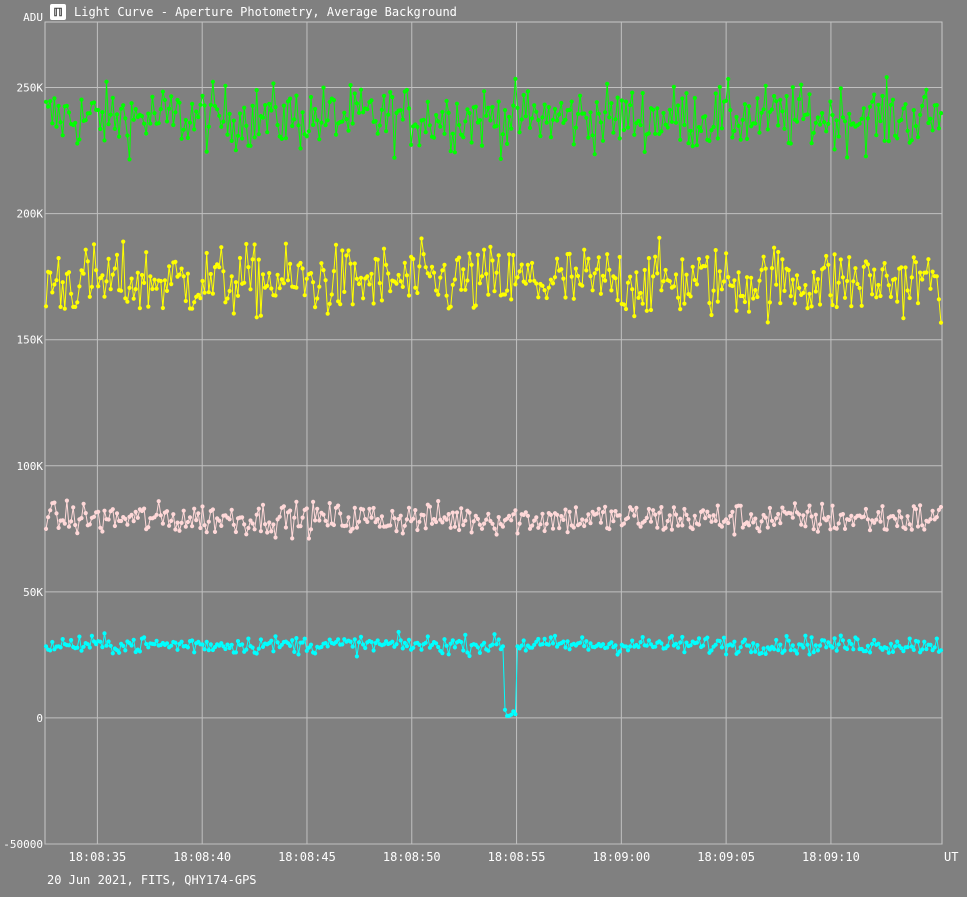 The height and width of the screenshot is (897, 967). Describe the element at coordinates (517, 857) in the screenshot. I see `x-tick-label: 18:08:55` at that location.